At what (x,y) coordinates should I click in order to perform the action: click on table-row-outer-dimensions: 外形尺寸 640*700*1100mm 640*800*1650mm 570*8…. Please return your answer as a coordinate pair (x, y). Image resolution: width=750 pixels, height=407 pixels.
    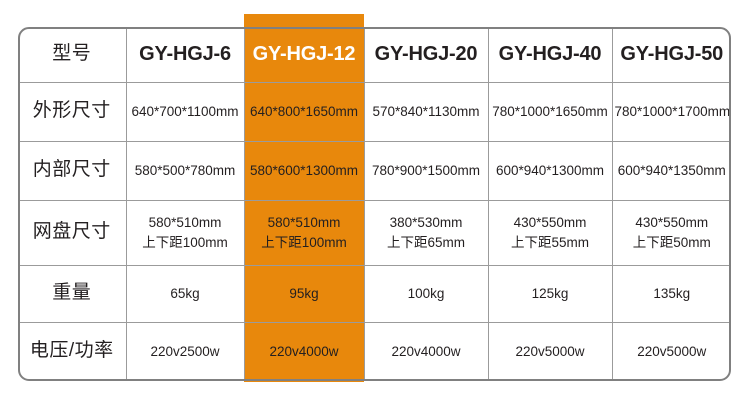
    Looking at the image, I should click on (374, 111).